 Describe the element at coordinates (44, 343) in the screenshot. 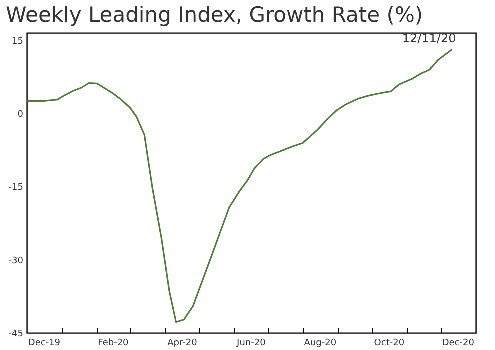

I see `x-tick-label: Dec-19` at that location.